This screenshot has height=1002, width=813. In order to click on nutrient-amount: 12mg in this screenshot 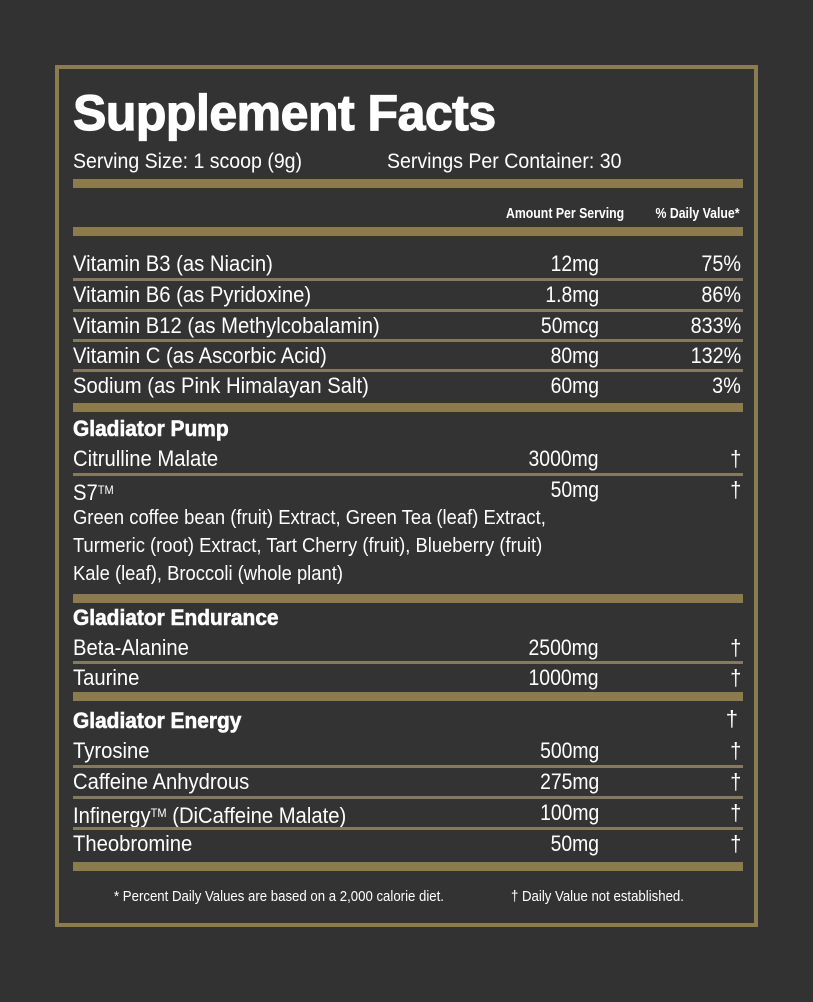, I will do `click(574, 263)`.